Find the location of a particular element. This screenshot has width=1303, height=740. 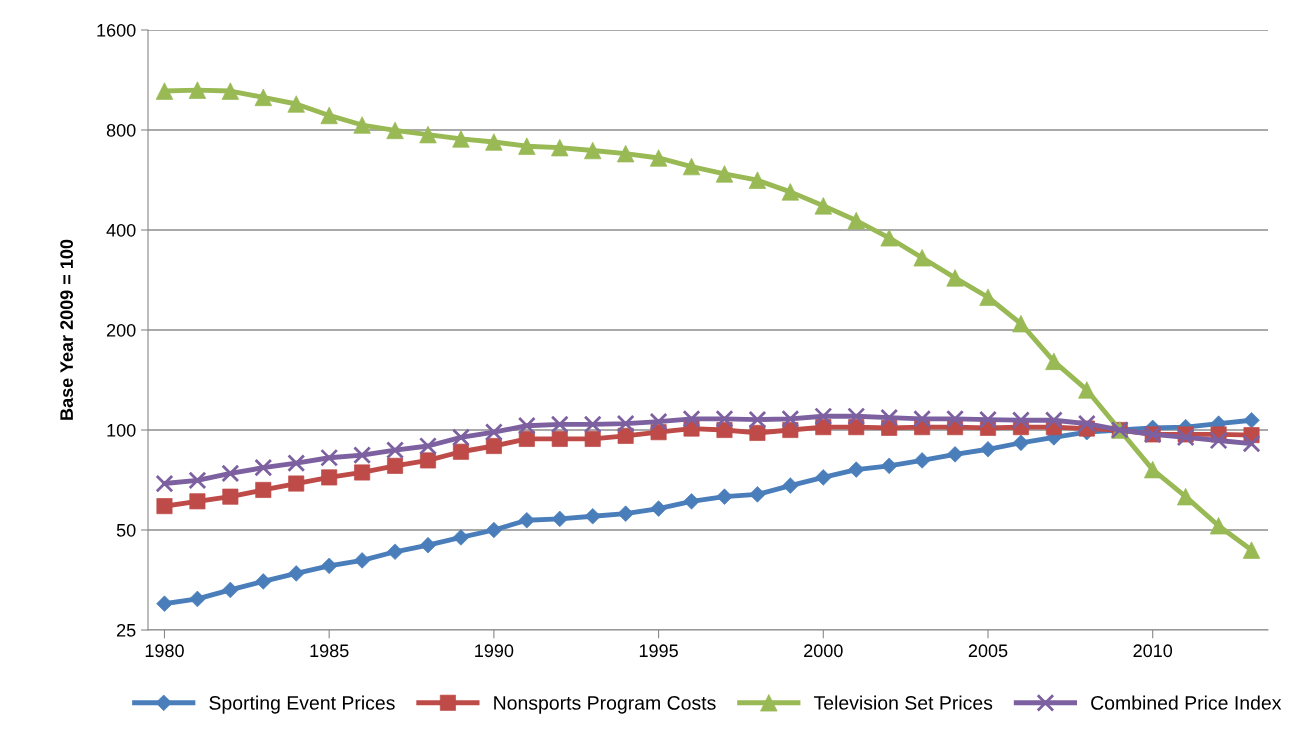

x-tick-label: 2000 is located at coordinates (823, 651).